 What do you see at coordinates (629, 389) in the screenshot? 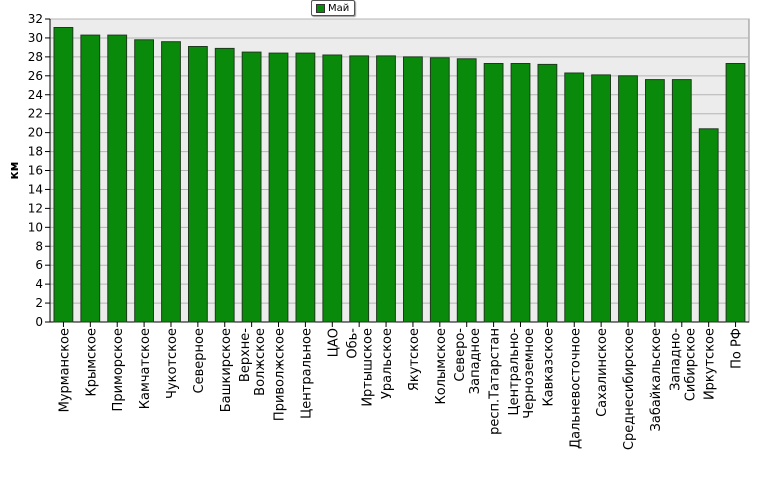
I see `x-tick-label: Среднесибирское` at bounding box center [629, 389].